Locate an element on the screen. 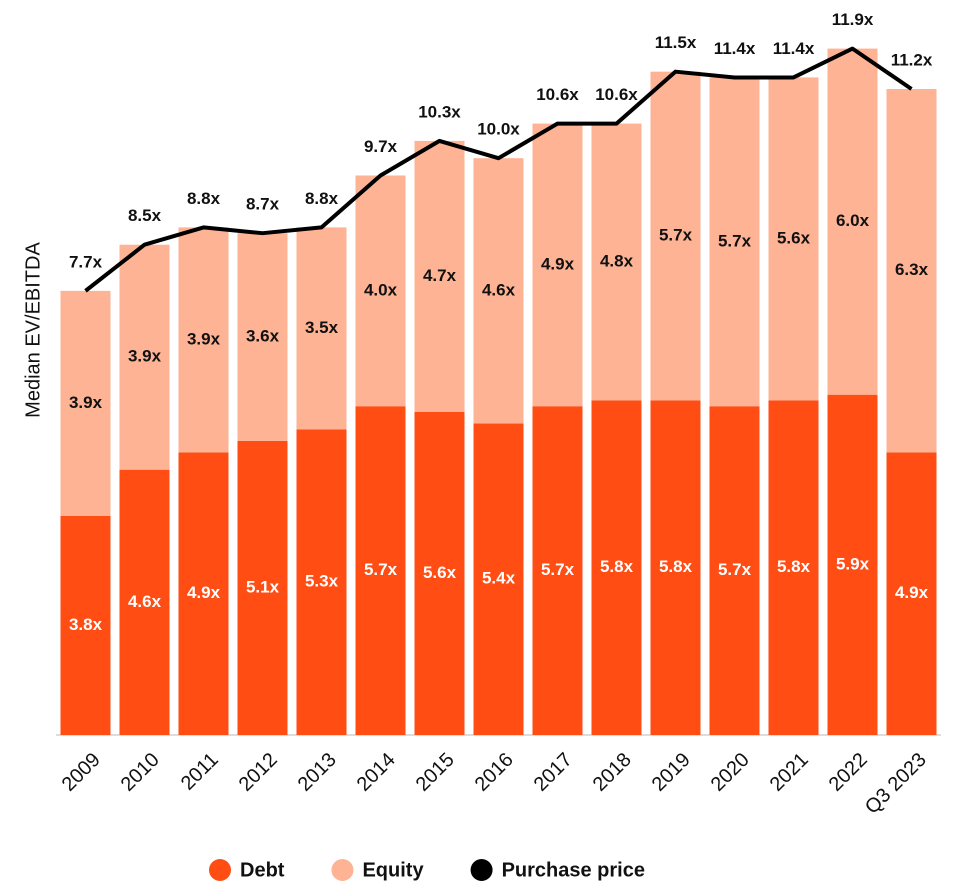 The height and width of the screenshot is (885, 956). value-label: 4.0x is located at coordinates (381, 289).